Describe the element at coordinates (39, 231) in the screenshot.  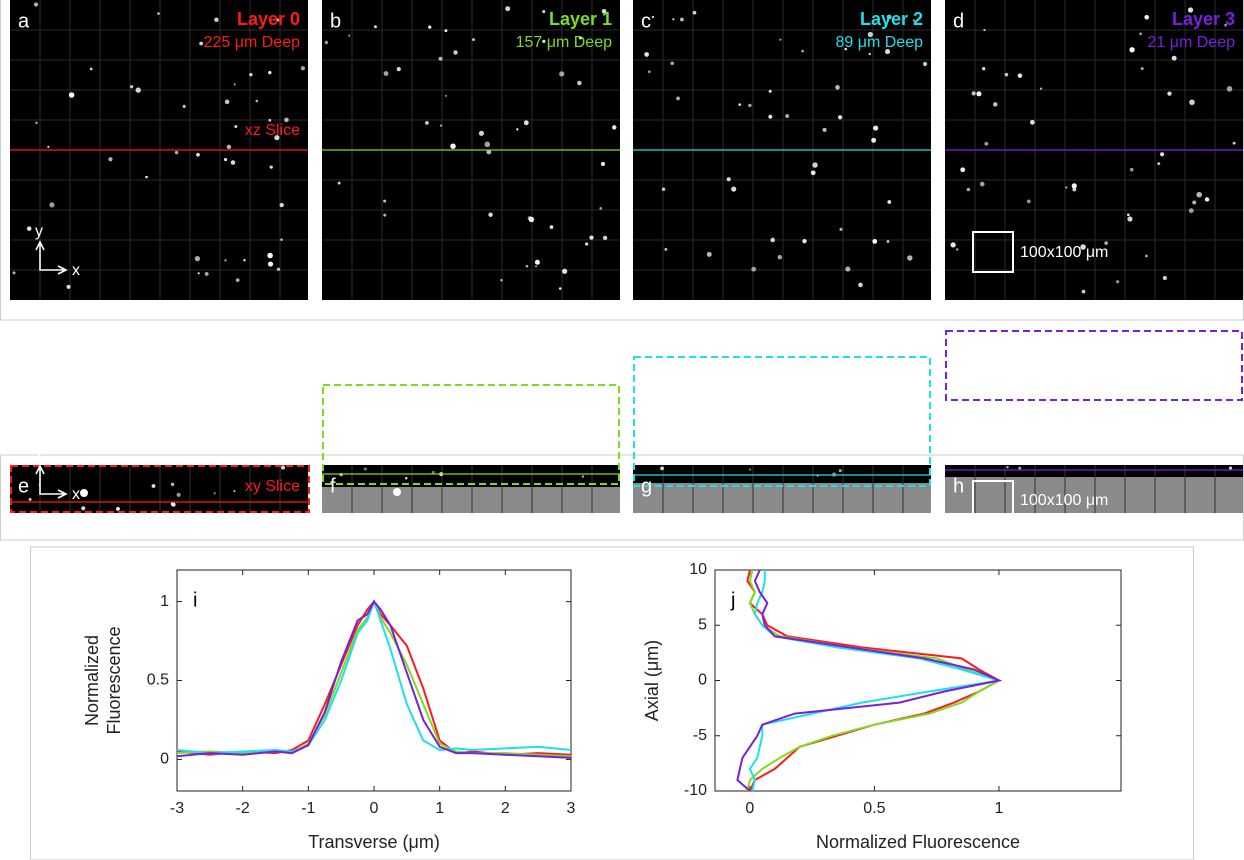
I see `axis-letter: y` at that location.